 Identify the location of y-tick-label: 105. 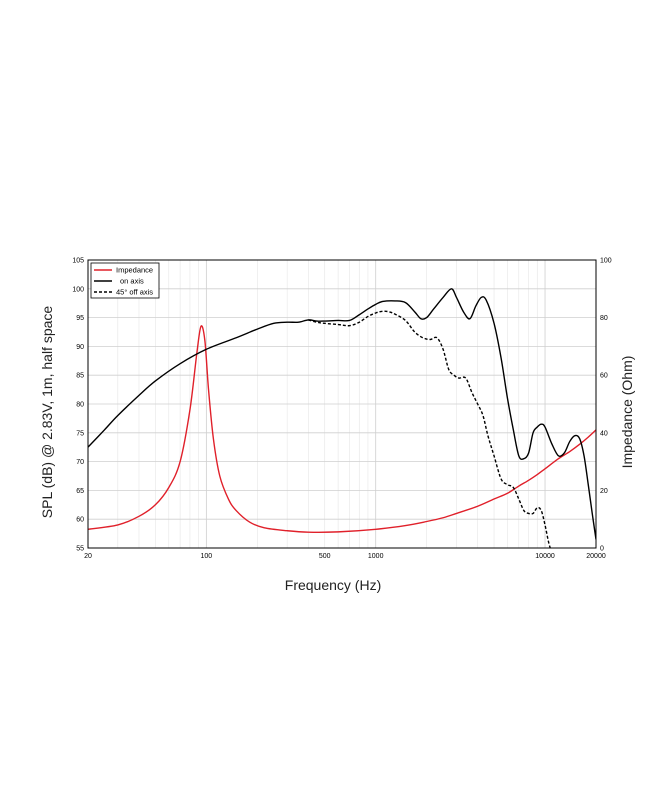
(78, 261).